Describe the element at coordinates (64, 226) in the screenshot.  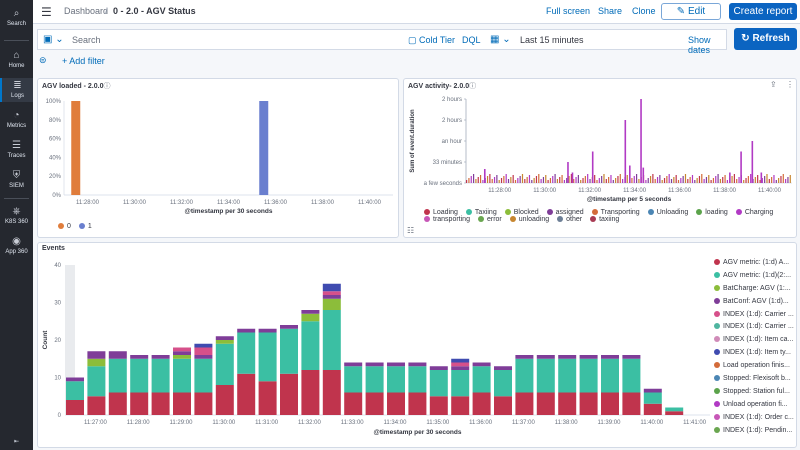
I see `legend-item: 0` at that location.